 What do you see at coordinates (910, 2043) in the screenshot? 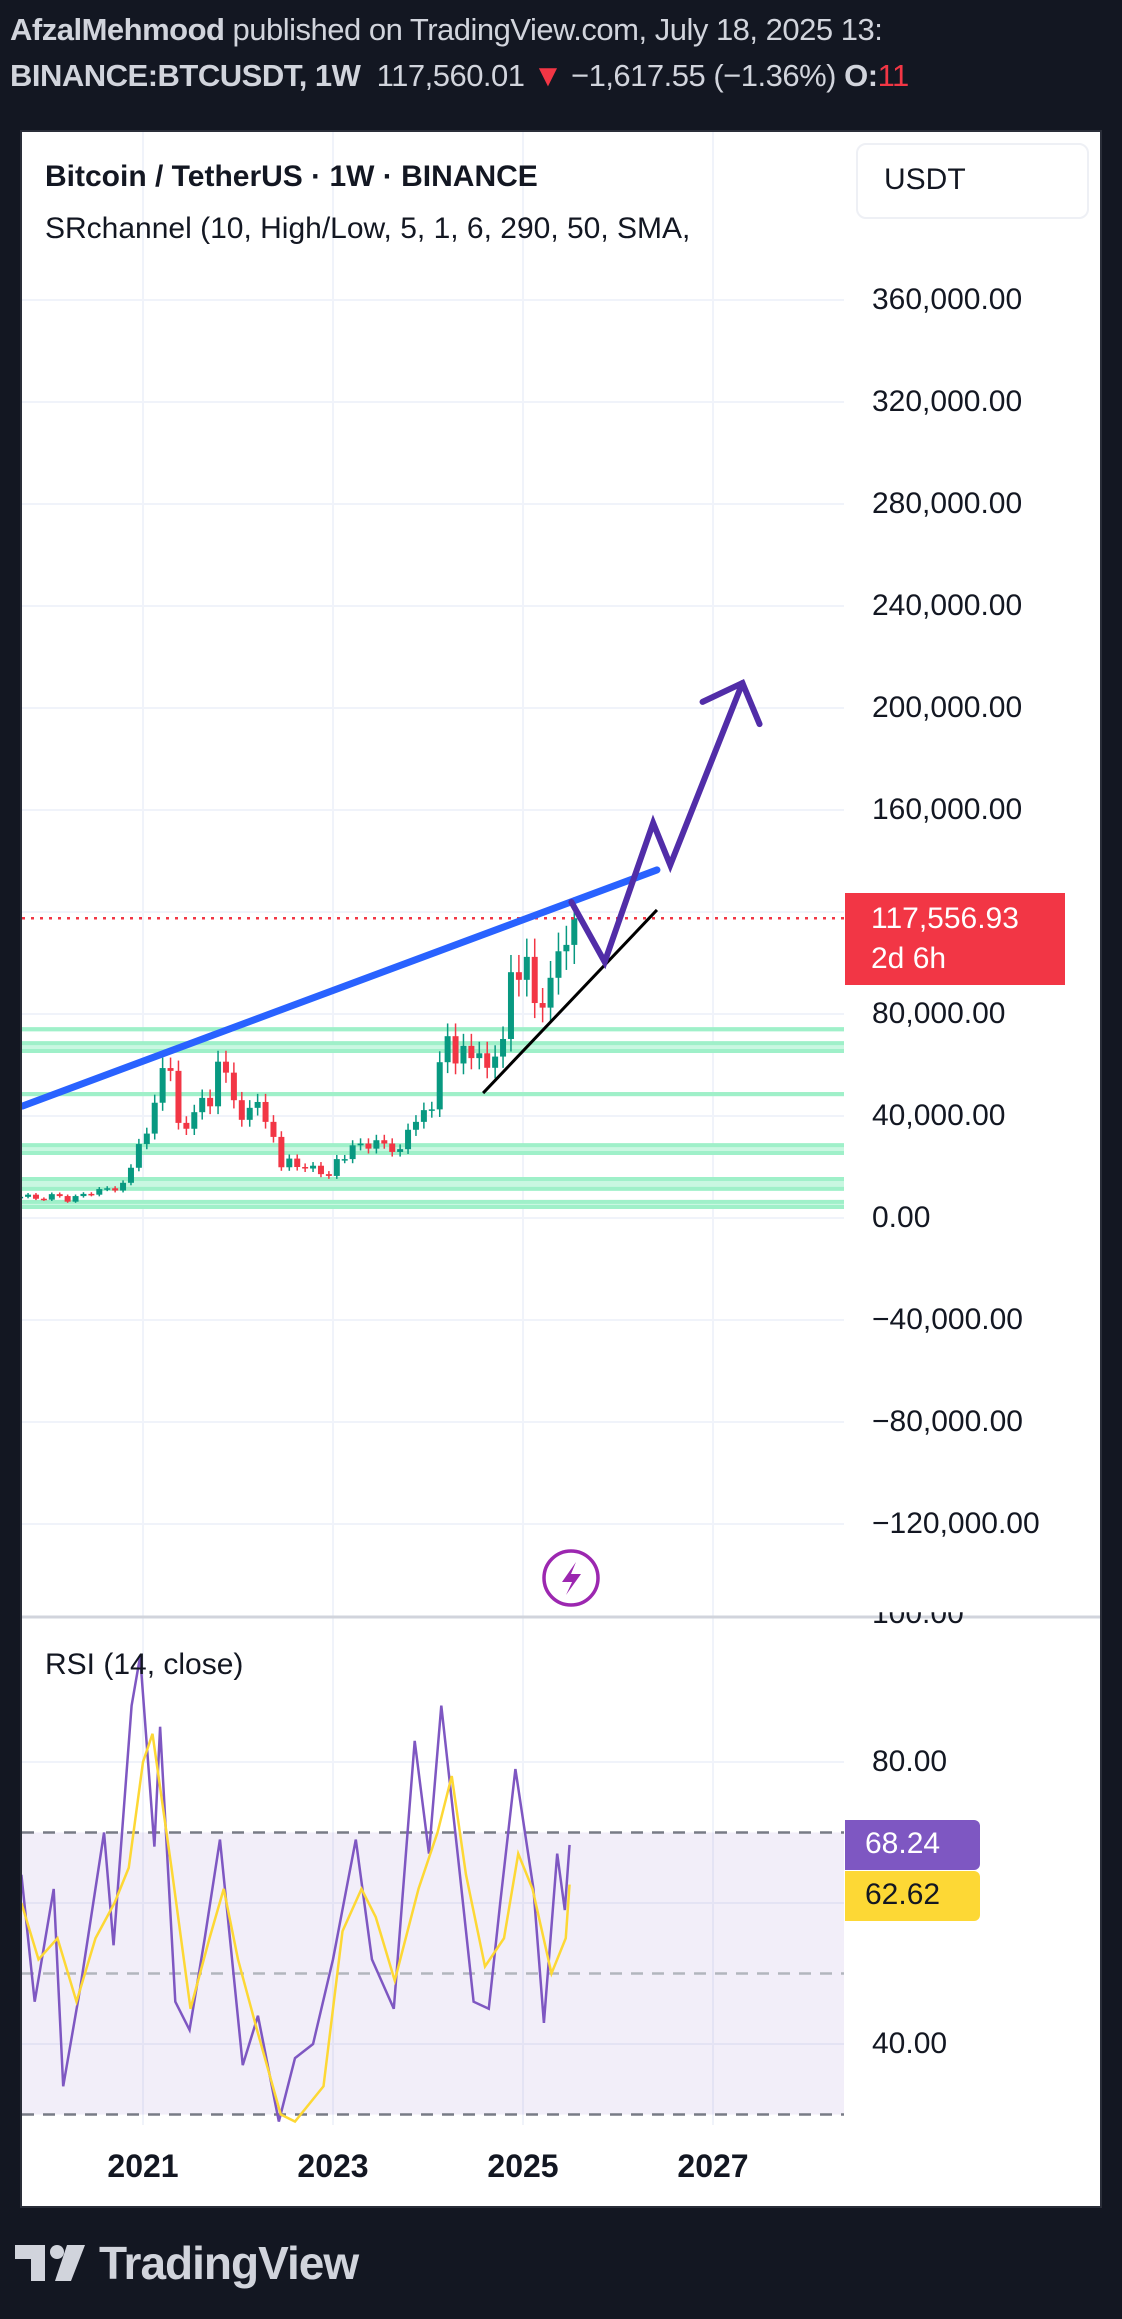
I see `rsi-axis-label: 40.00` at bounding box center [910, 2043].